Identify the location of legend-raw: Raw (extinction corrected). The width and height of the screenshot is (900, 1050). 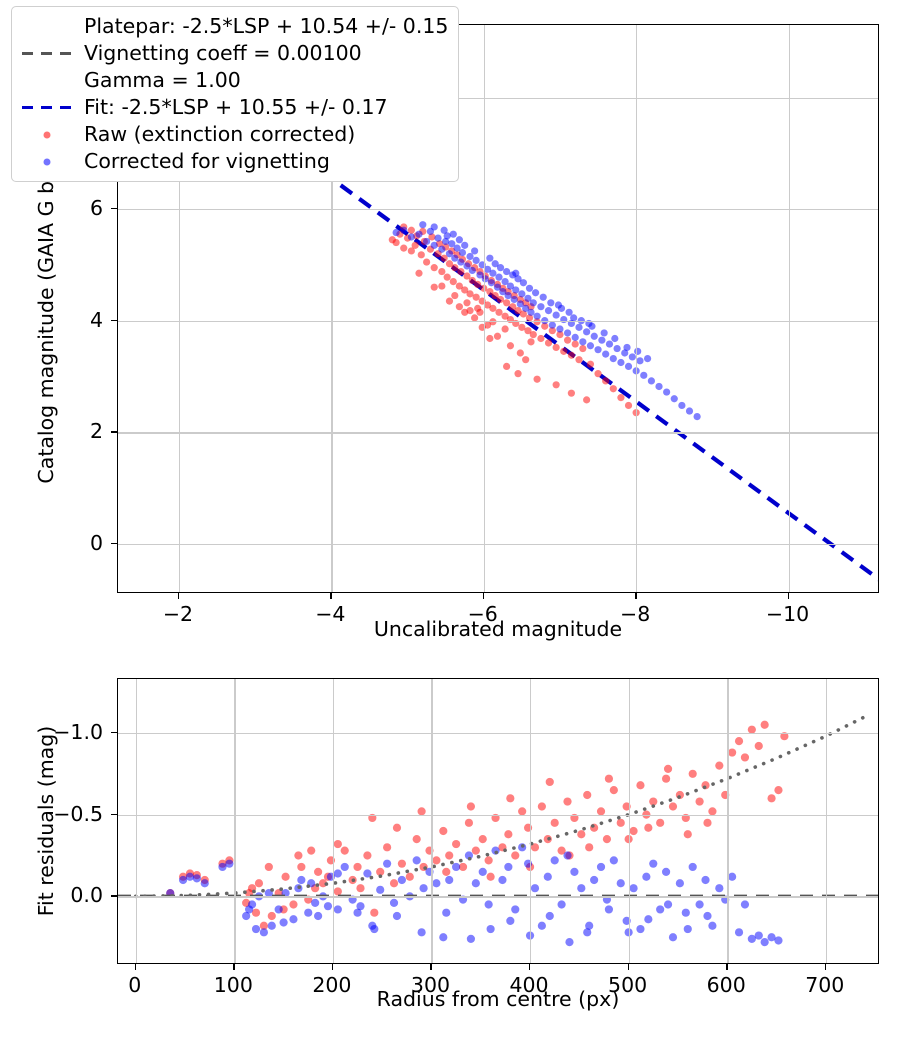
(234, 134).